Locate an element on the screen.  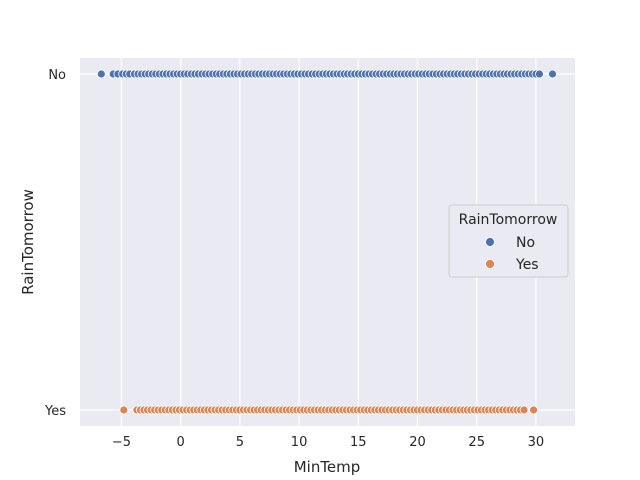
legend-box is located at coordinates (508, 241).